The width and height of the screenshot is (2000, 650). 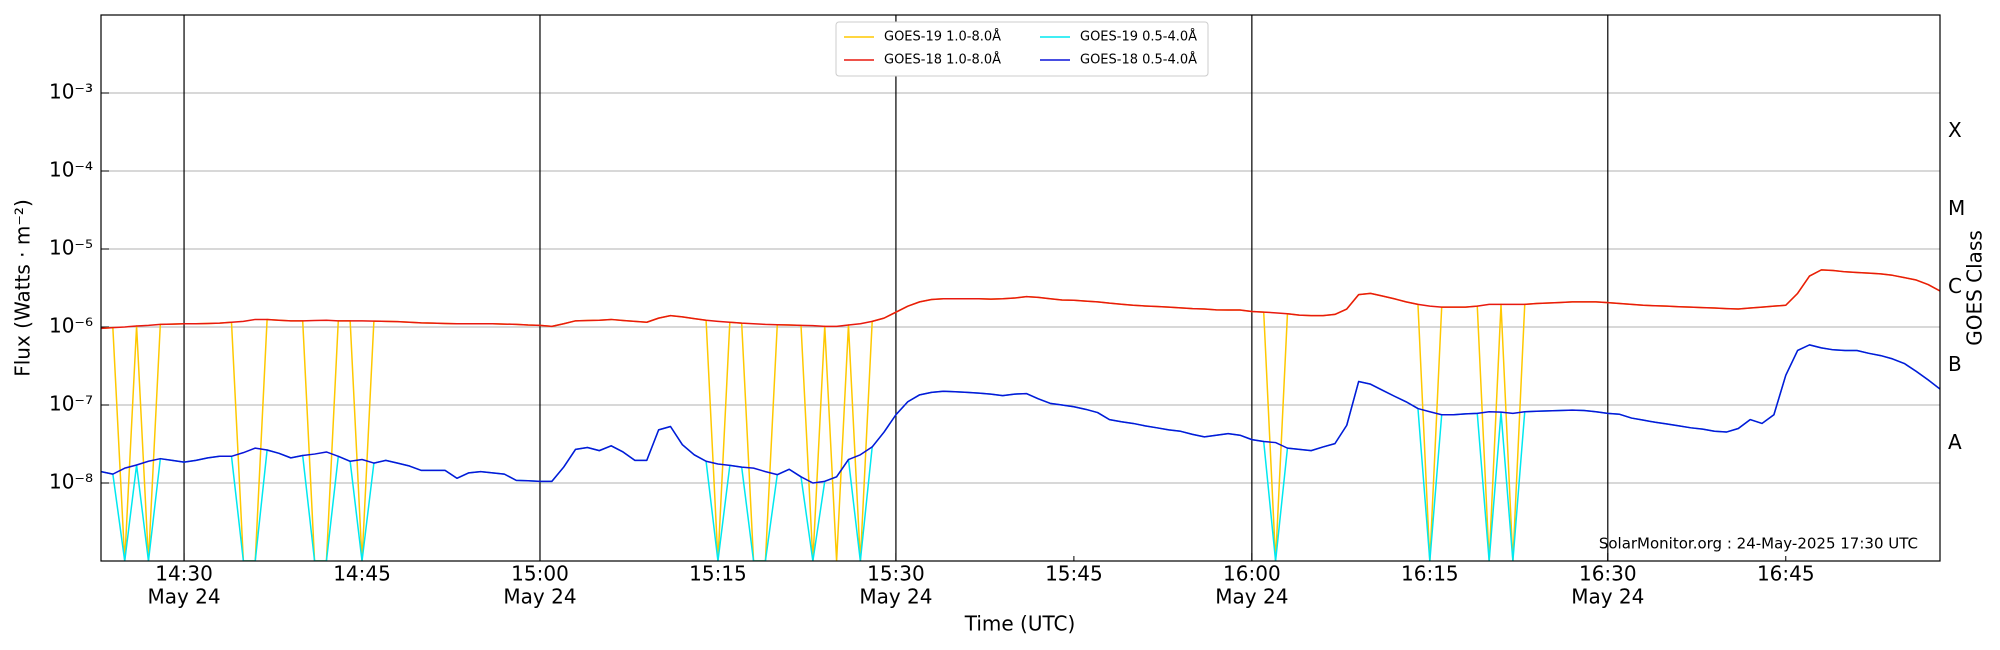 I want to click on y-tick-label: 10⁻⁵, so click(x=71, y=248).